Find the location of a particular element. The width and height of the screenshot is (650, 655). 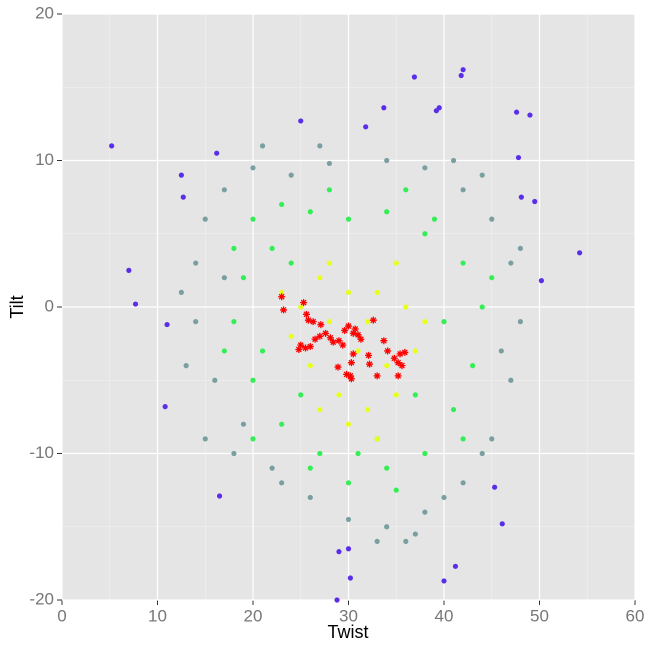

x-tick-label: 20 is located at coordinates (253, 615).